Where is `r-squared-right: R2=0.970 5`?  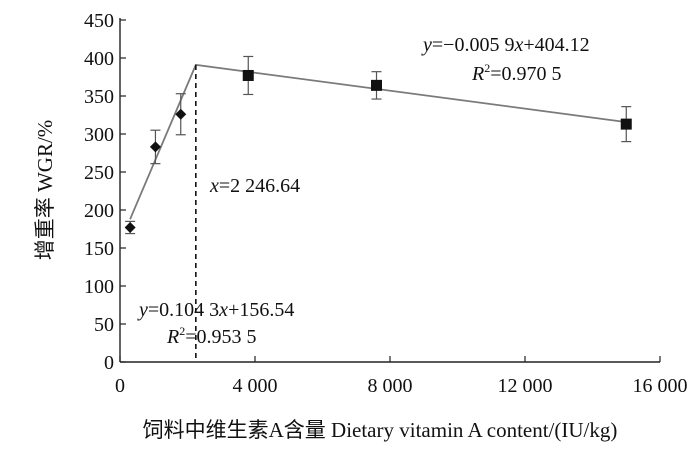 r-squared-right: R2=0.970 5 is located at coordinates (516, 73).